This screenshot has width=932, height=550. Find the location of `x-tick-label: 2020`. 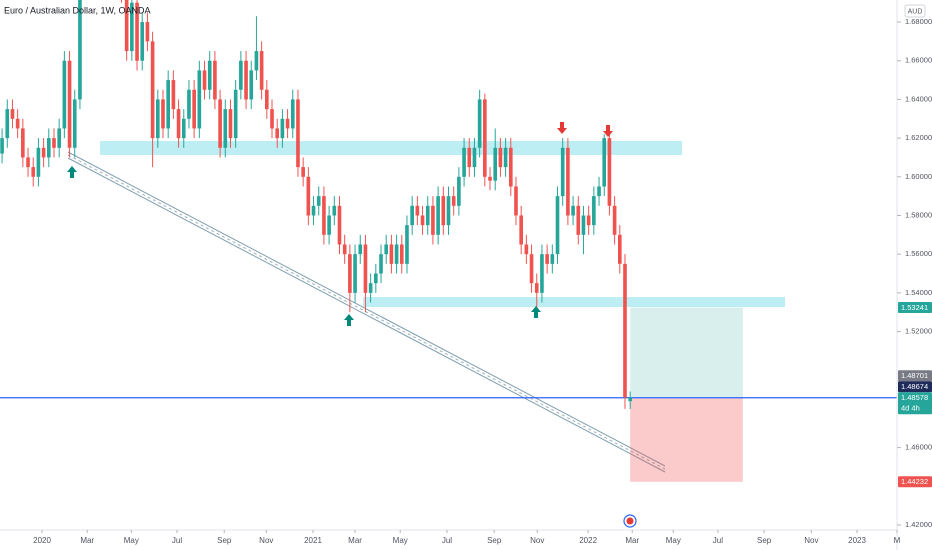

x-tick-label: 2020 is located at coordinates (42, 540).